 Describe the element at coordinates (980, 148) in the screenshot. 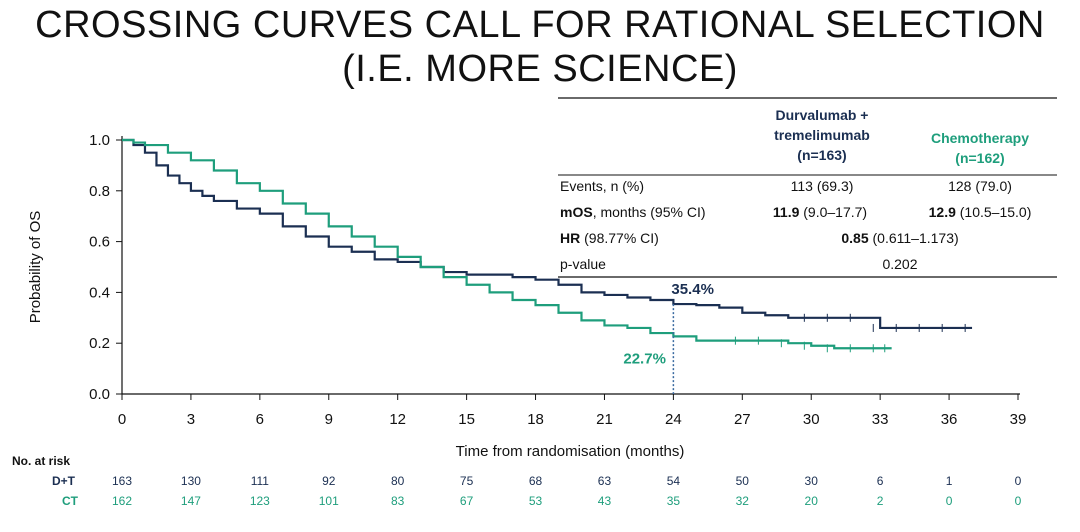

I see `ct-header: Chemotherapy (n=162)` at that location.